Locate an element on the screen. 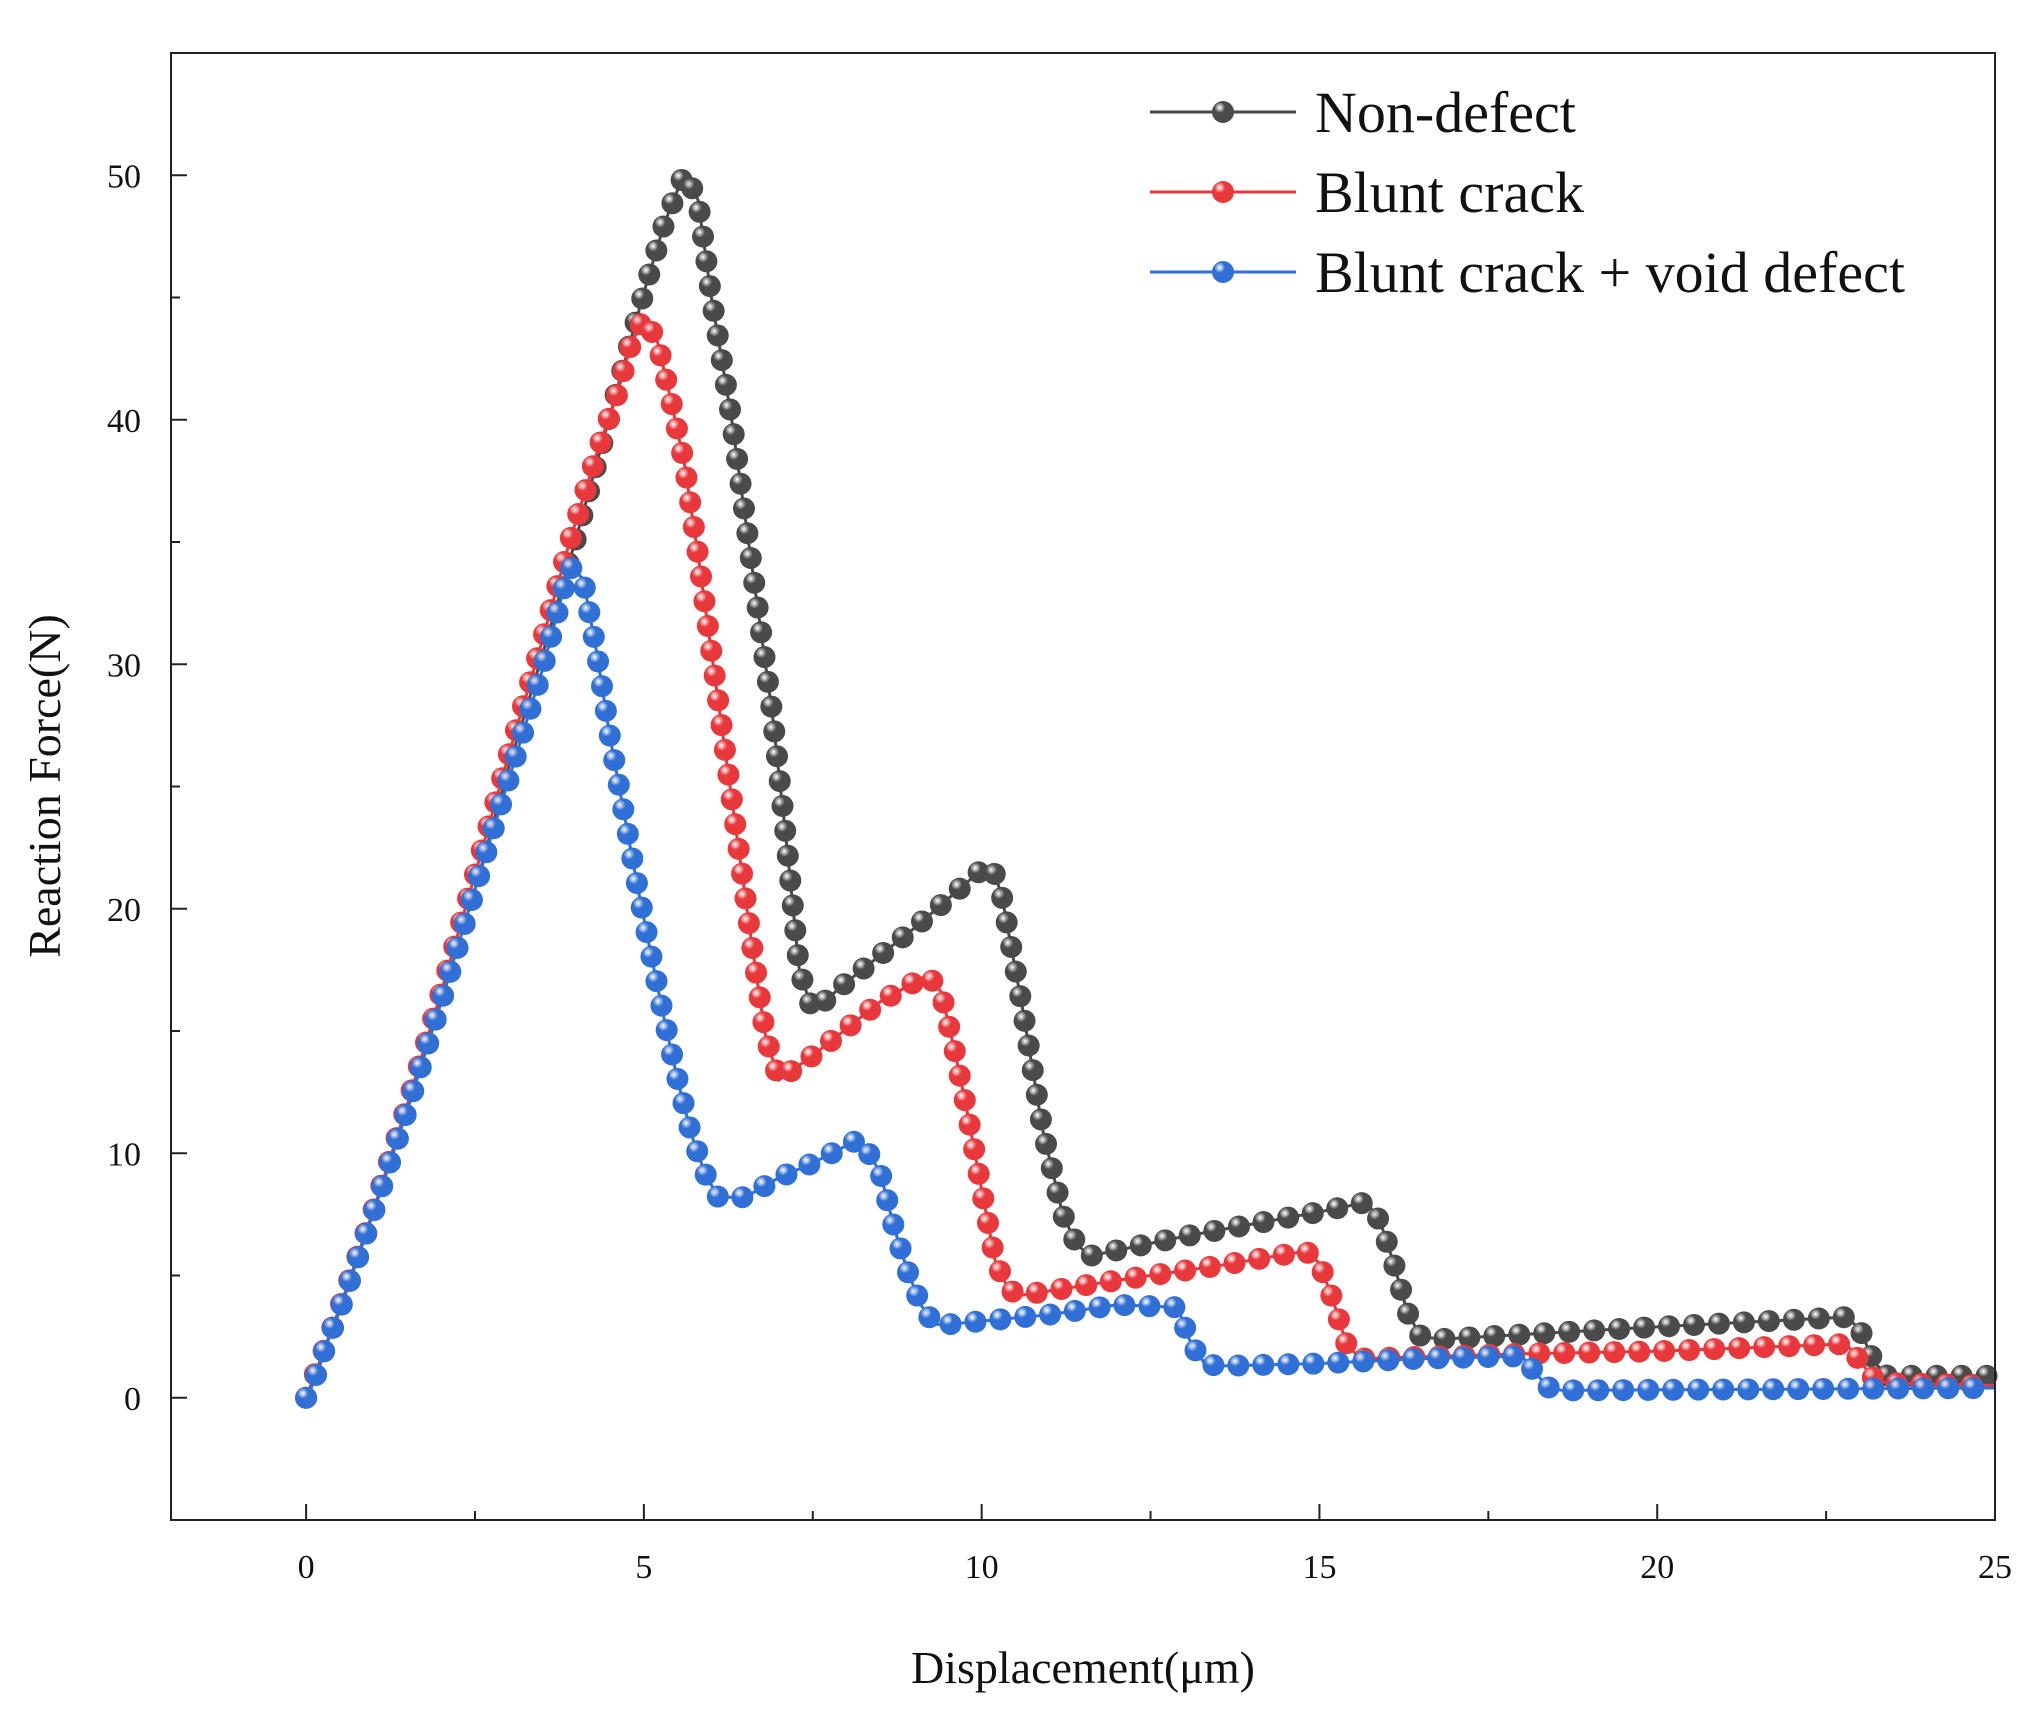 The width and height of the screenshot is (2040, 1725). y-tick-label: 20 is located at coordinates (124, 910).